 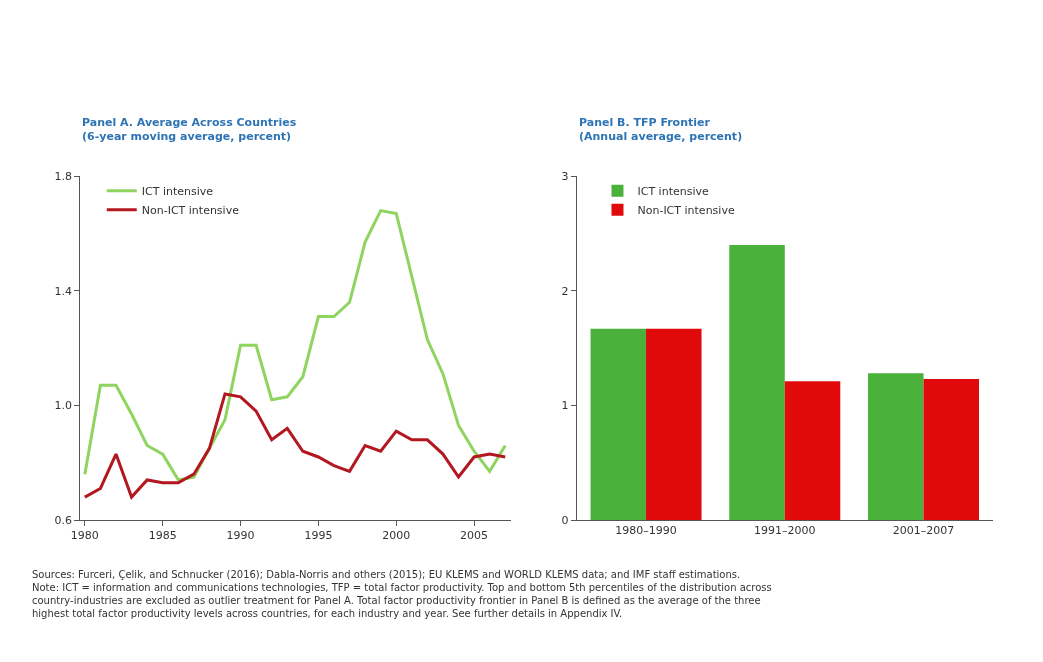 I want to click on y-tick-label: 1.8, so click(x=63, y=177).